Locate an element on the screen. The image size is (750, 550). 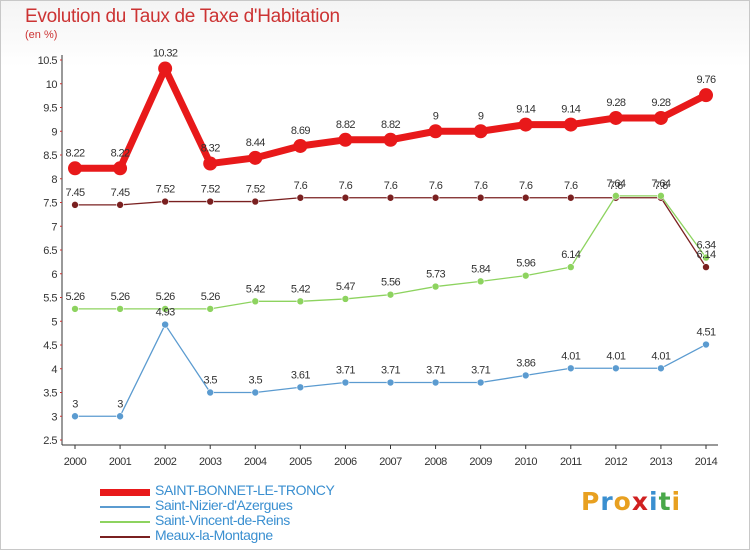
x-tick-label: 2000 is located at coordinates (75, 462).